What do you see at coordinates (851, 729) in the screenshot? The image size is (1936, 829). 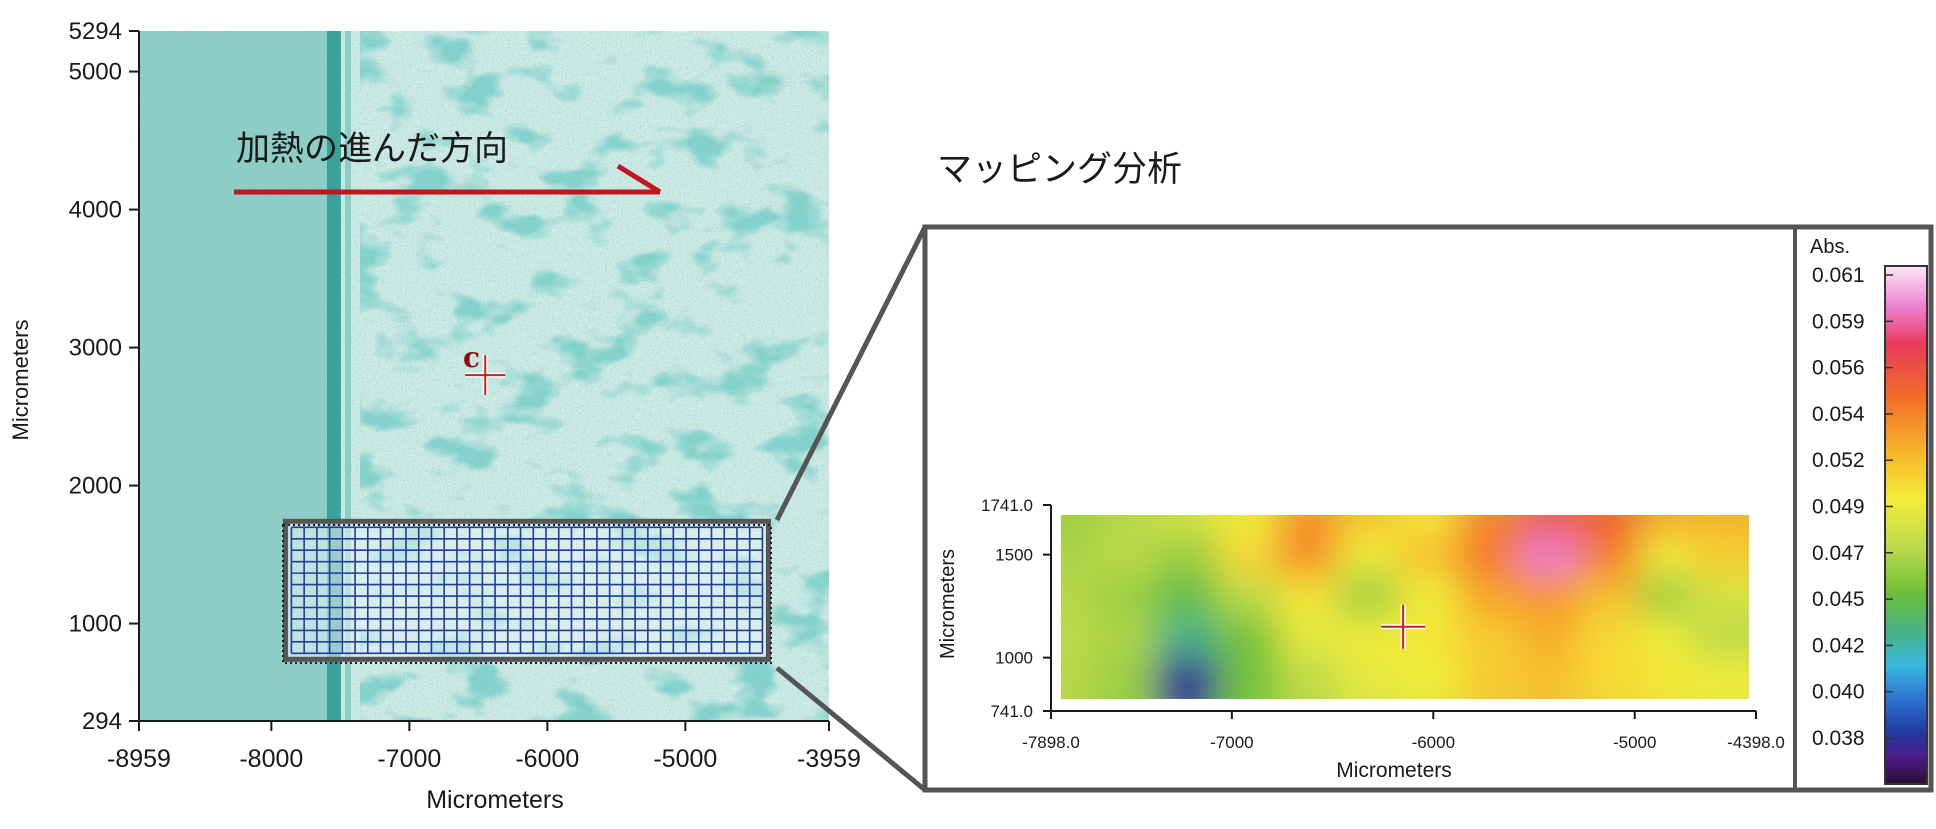 I see `zoom-connector-bottom` at bounding box center [851, 729].